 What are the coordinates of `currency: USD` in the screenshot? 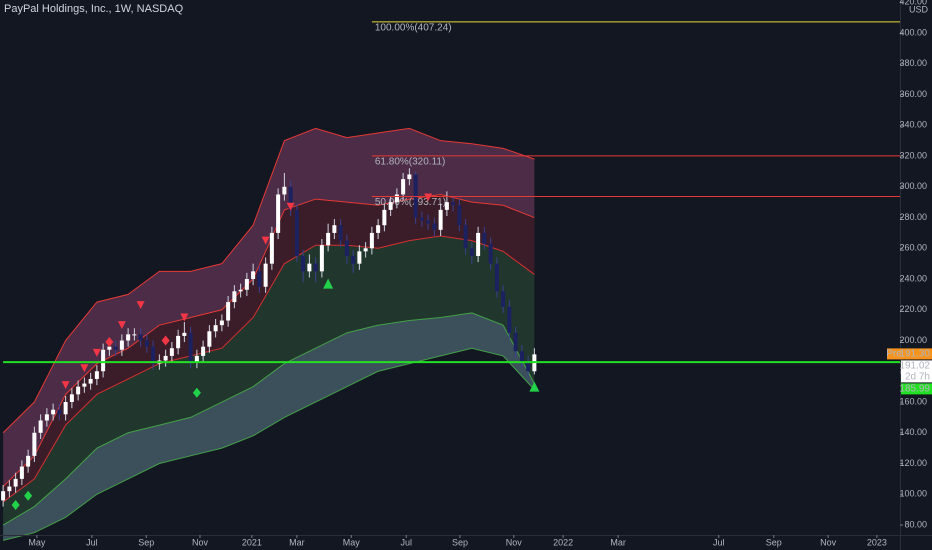 It's located at (919, 9).